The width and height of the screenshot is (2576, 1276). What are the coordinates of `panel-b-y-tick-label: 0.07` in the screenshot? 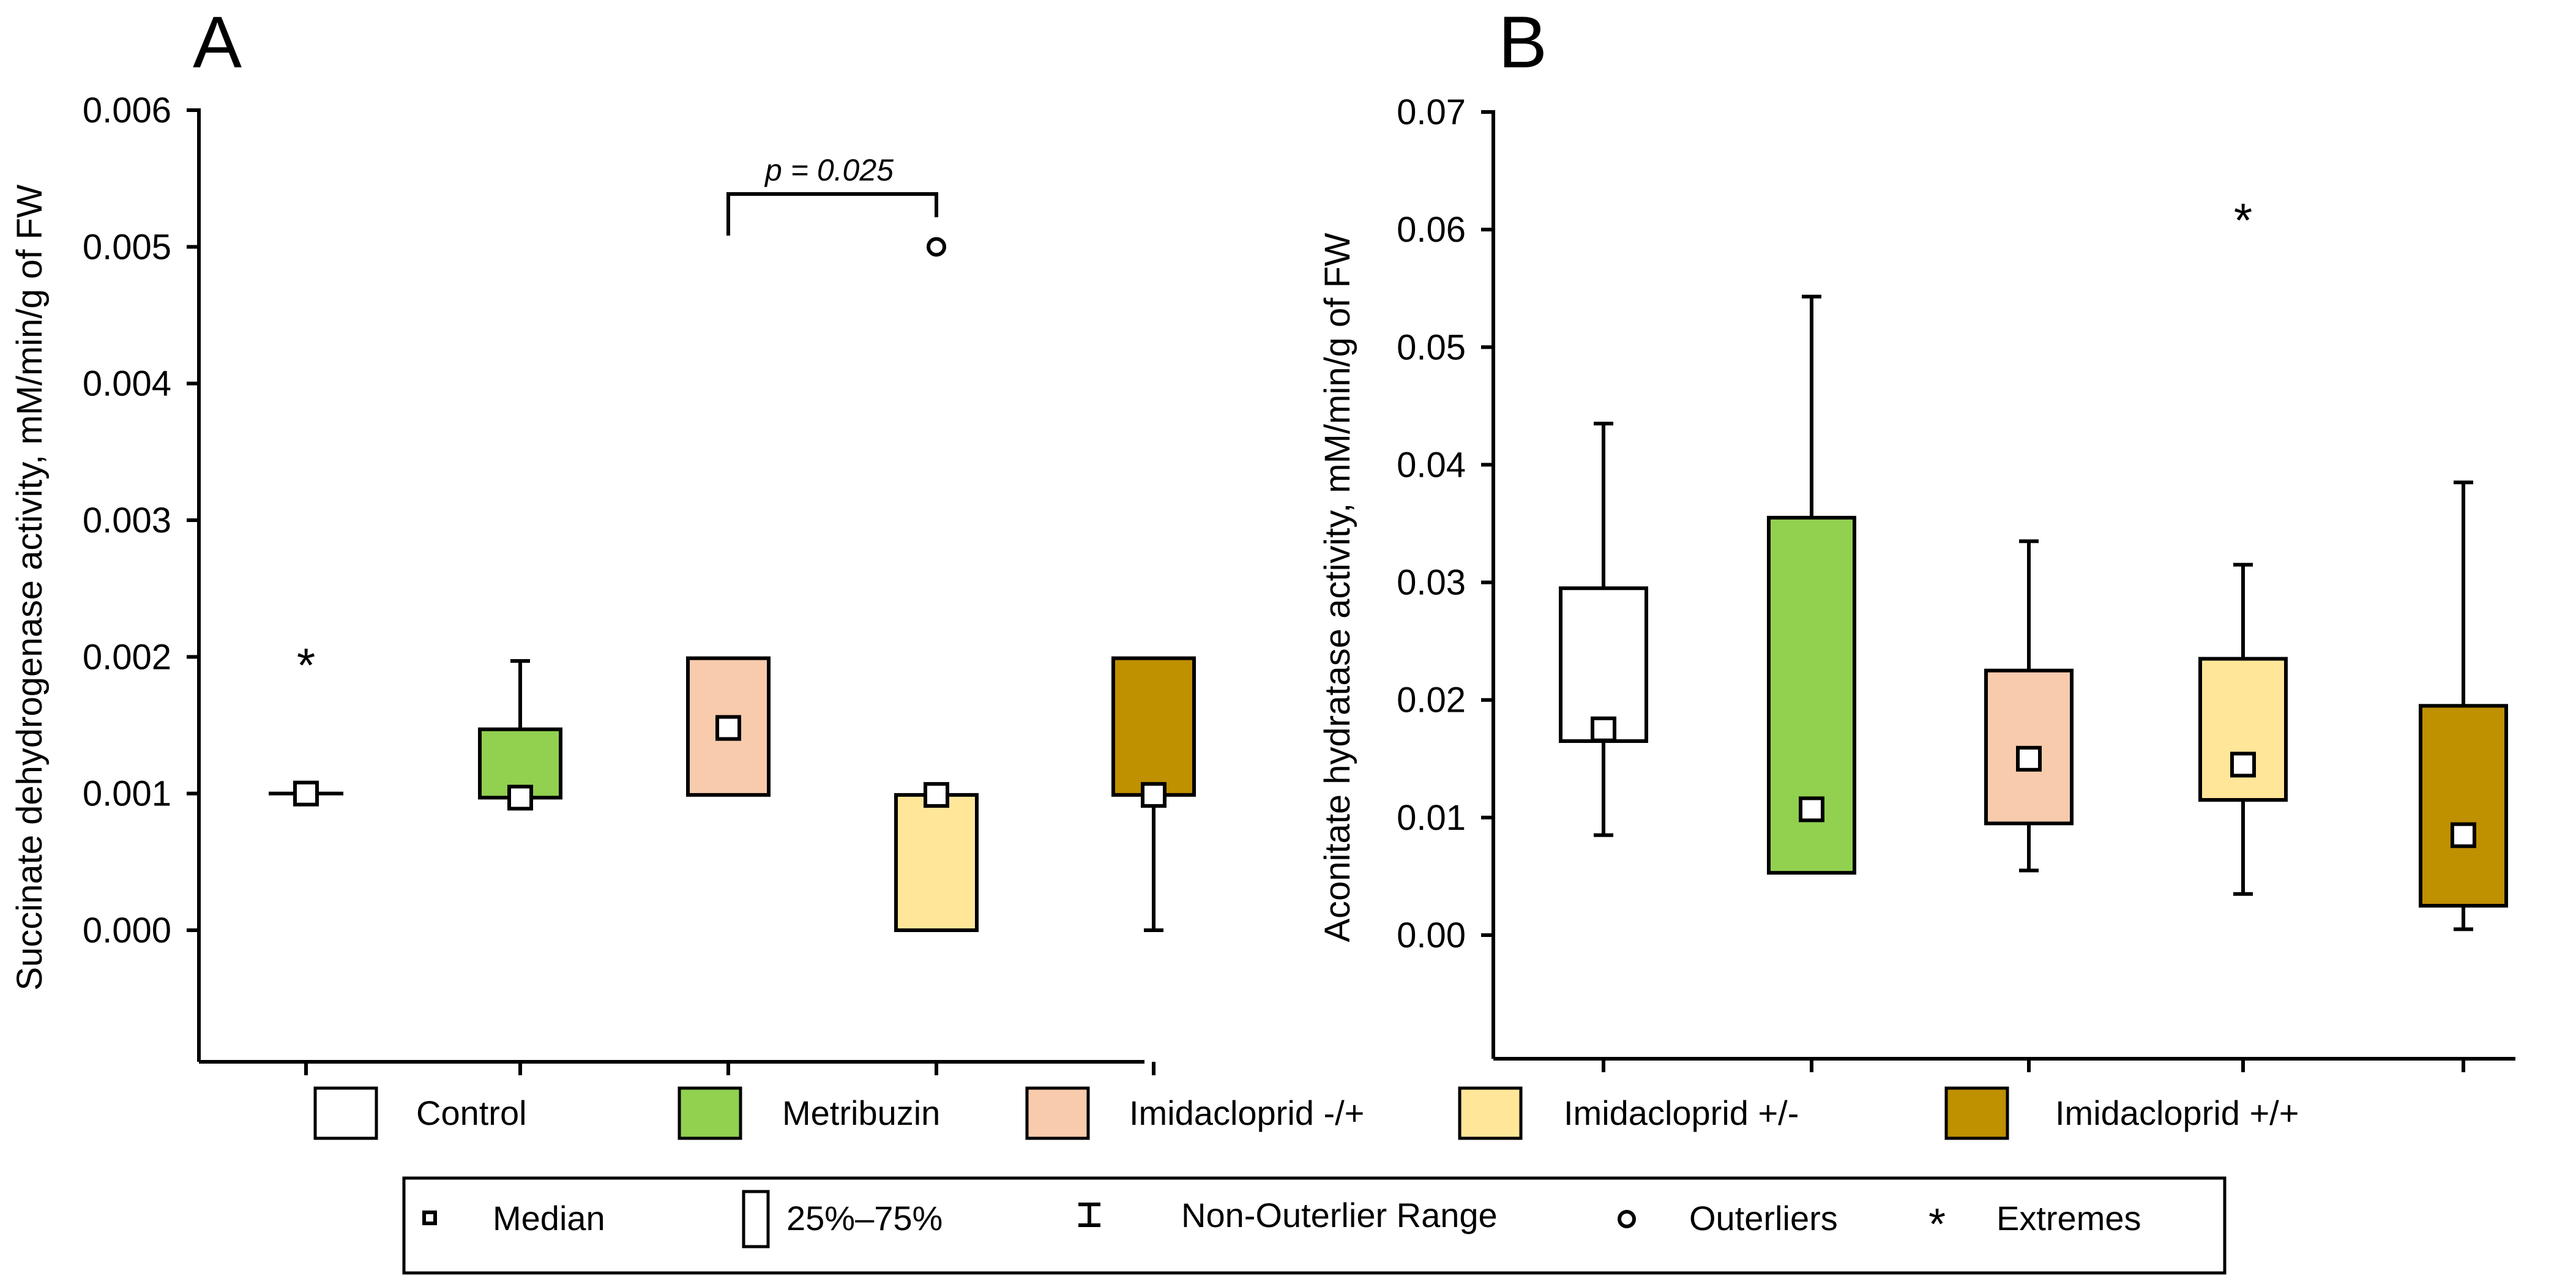 It's located at (1431, 112).